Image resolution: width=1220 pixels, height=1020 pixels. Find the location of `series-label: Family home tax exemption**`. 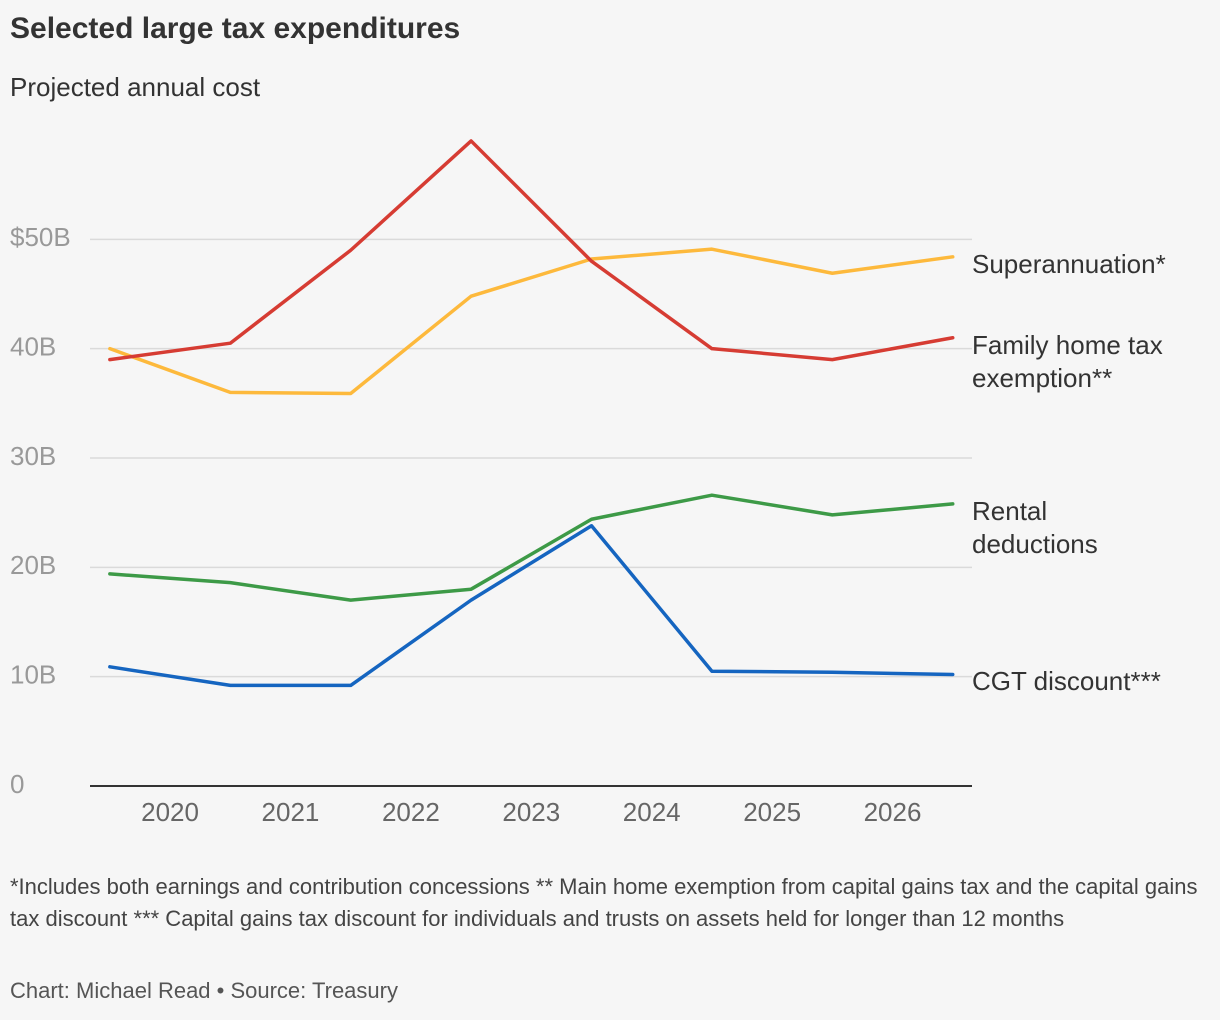

series-label: Family home tax exemption** is located at coordinates (1067, 361).